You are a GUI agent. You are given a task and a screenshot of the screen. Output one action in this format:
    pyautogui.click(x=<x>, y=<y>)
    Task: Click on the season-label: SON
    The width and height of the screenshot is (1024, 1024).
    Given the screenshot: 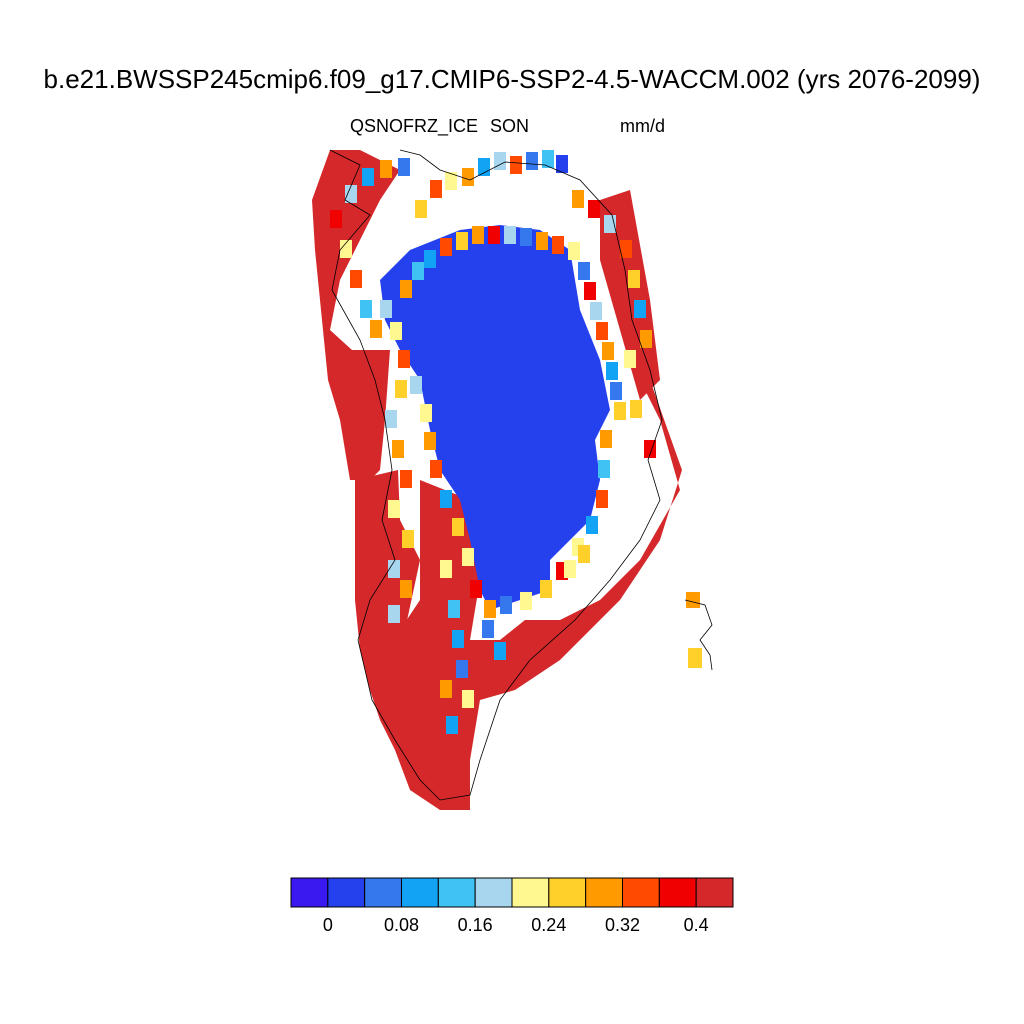 What is the action you would take?
    pyautogui.click(x=510, y=126)
    